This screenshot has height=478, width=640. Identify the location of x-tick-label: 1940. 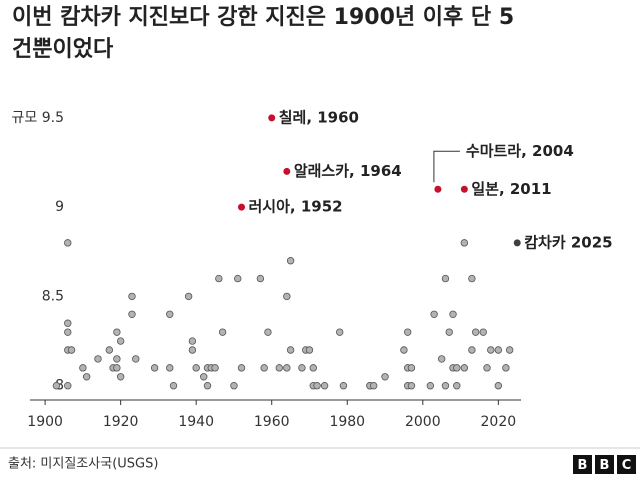
(196, 422).